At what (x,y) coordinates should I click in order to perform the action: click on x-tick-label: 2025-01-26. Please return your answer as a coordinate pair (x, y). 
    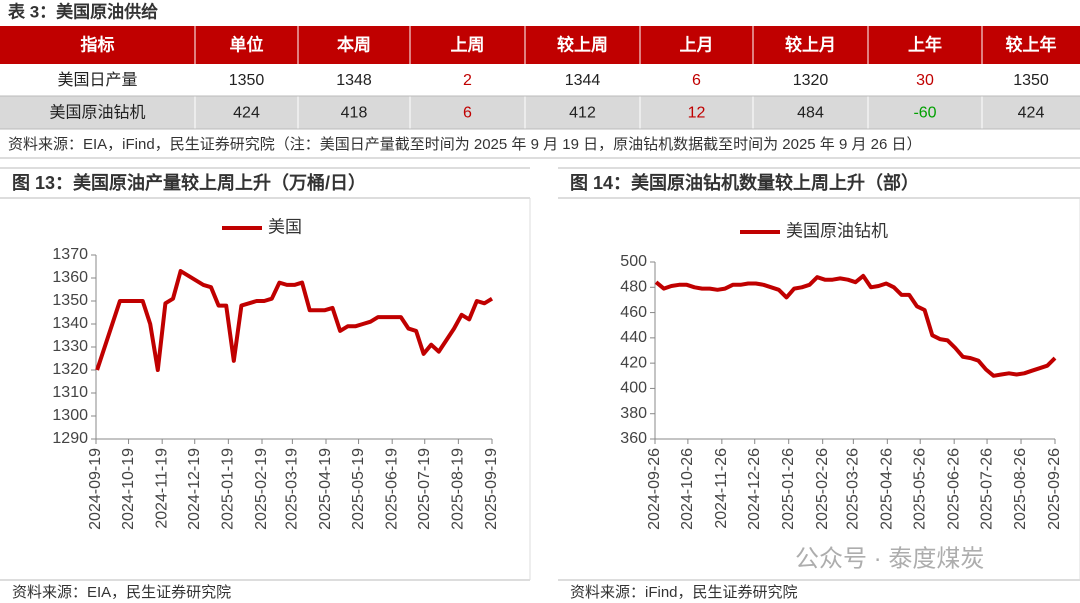
    Looking at the image, I should click on (788, 489).